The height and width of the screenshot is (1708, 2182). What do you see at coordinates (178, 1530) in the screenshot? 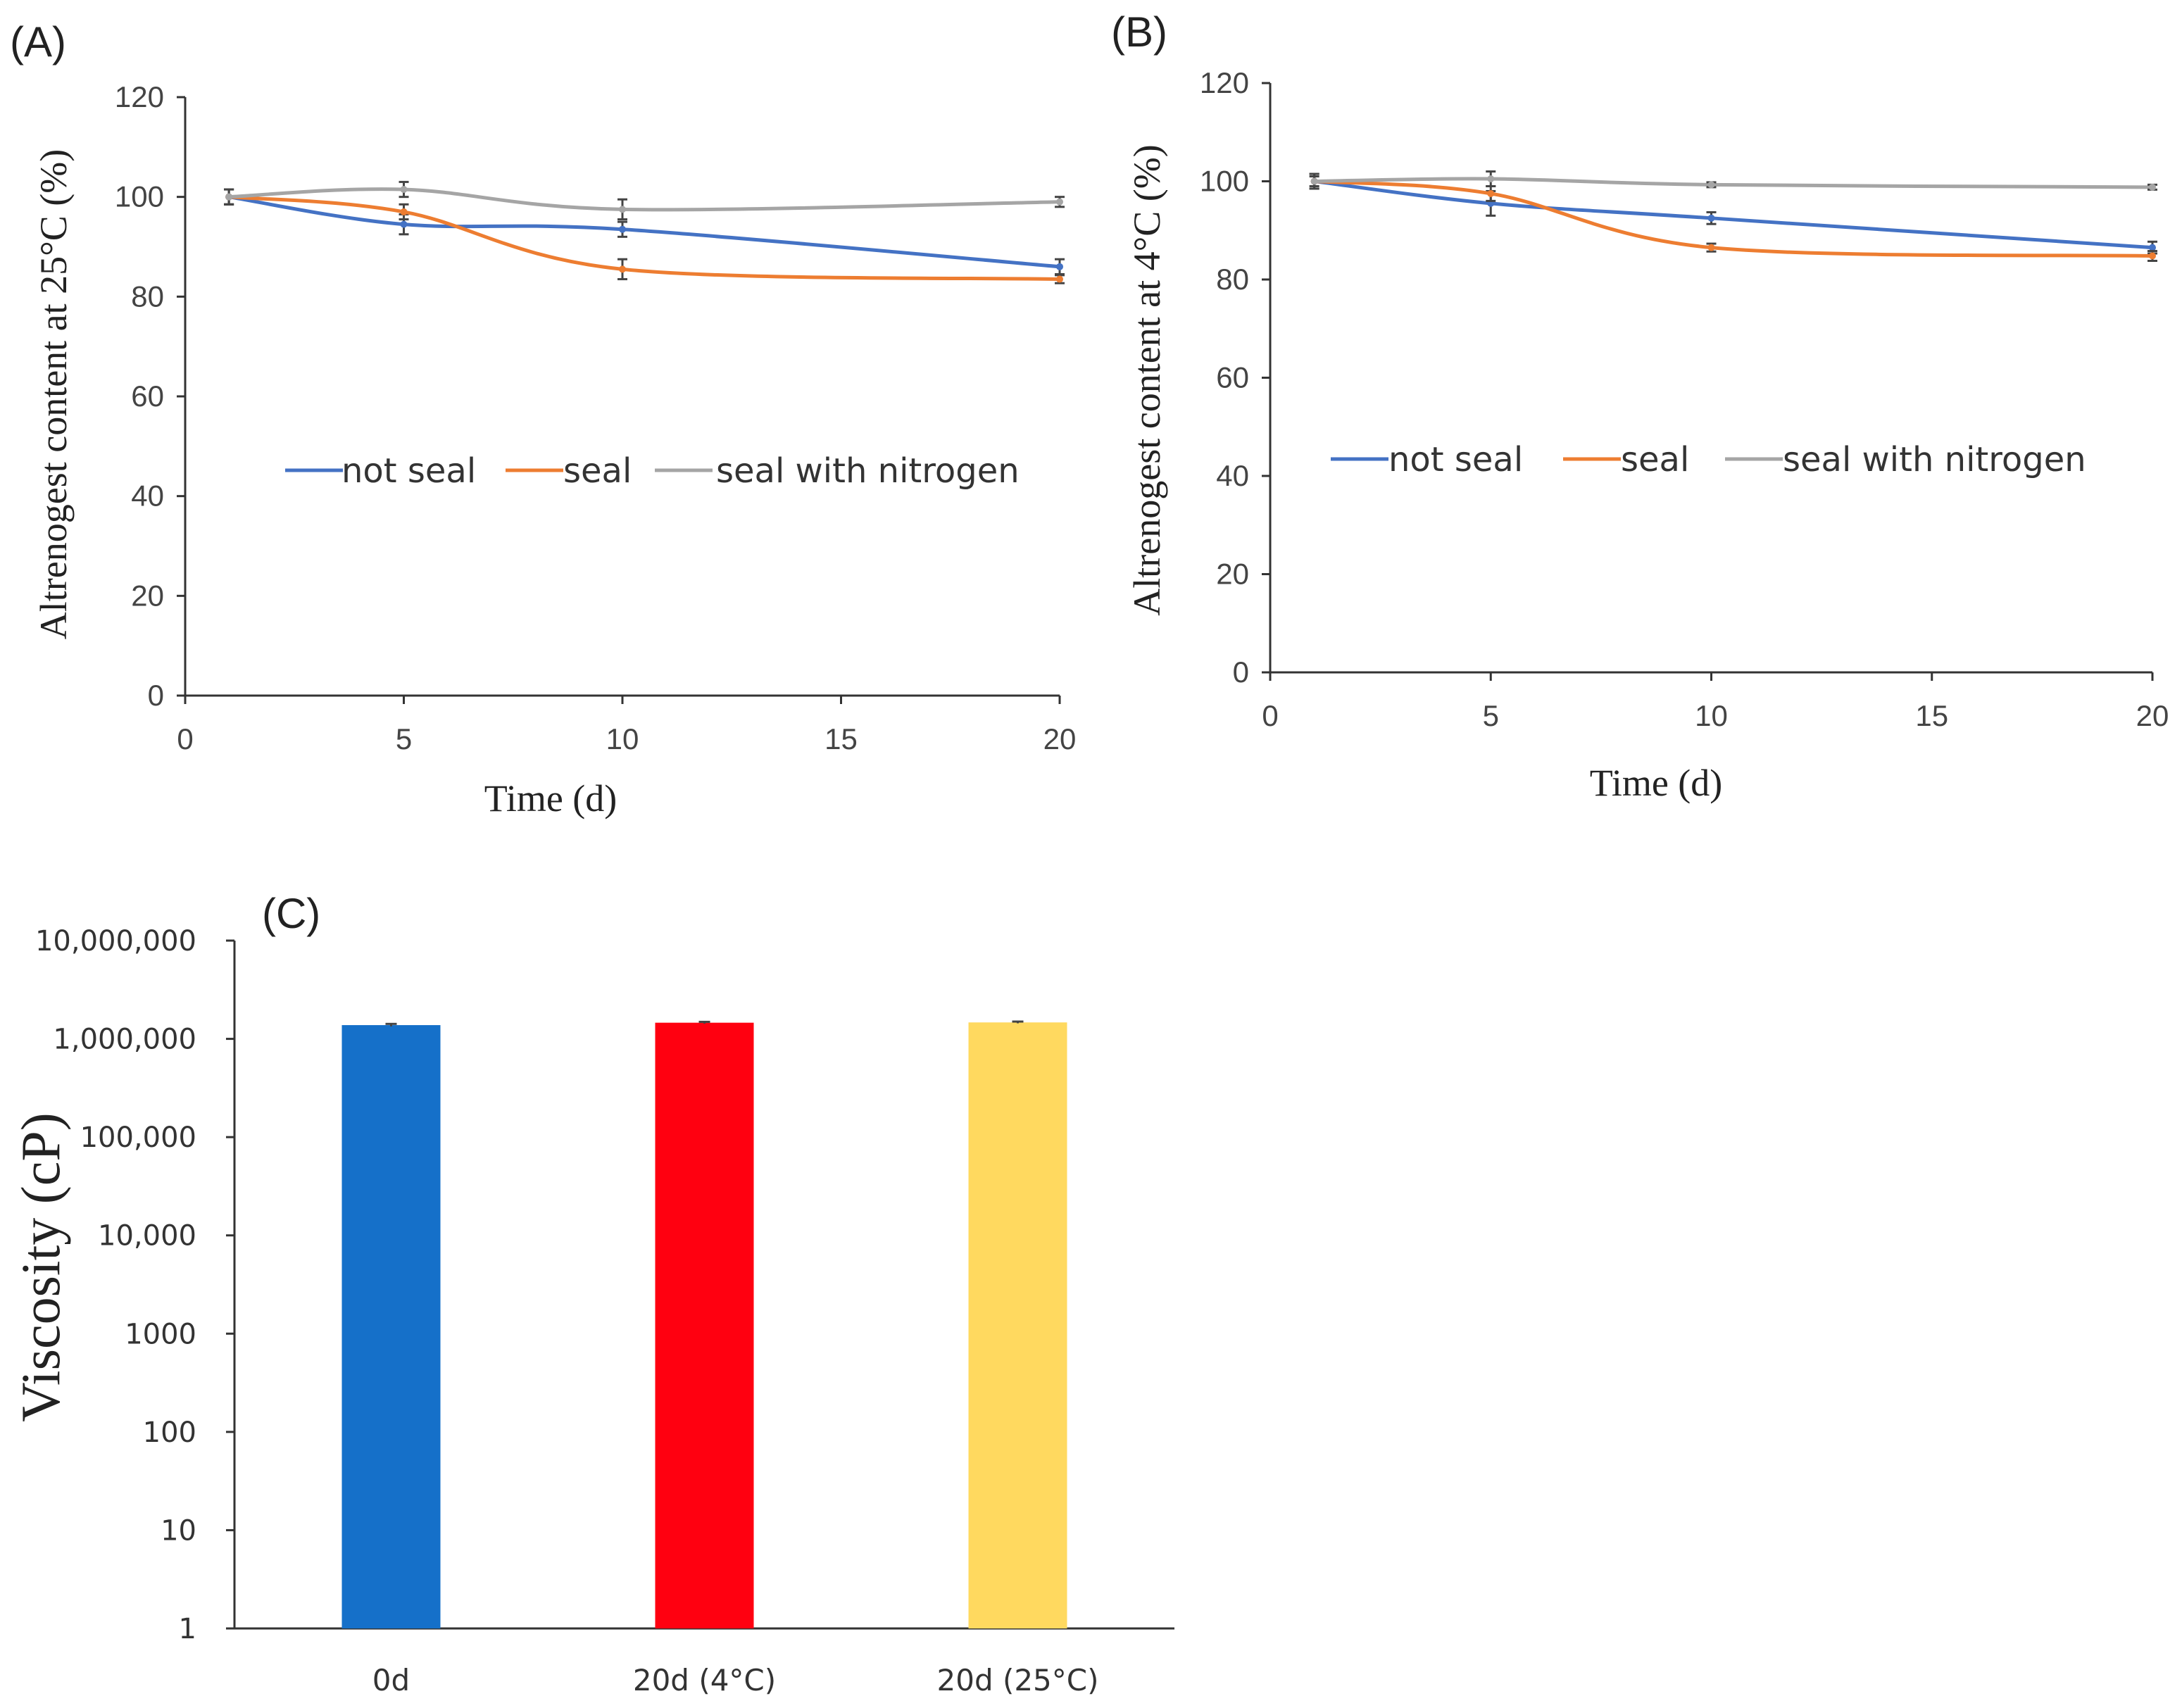
I see `y-tick-label: 10` at bounding box center [178, 1530].